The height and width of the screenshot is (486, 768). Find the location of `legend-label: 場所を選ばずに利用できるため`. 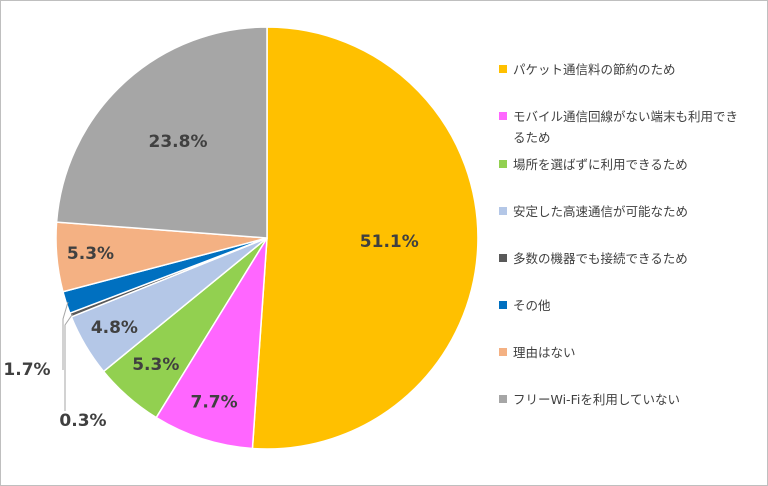

legend-label: 場所を選ばずに利用できるため is located at coordinates (600, 164).